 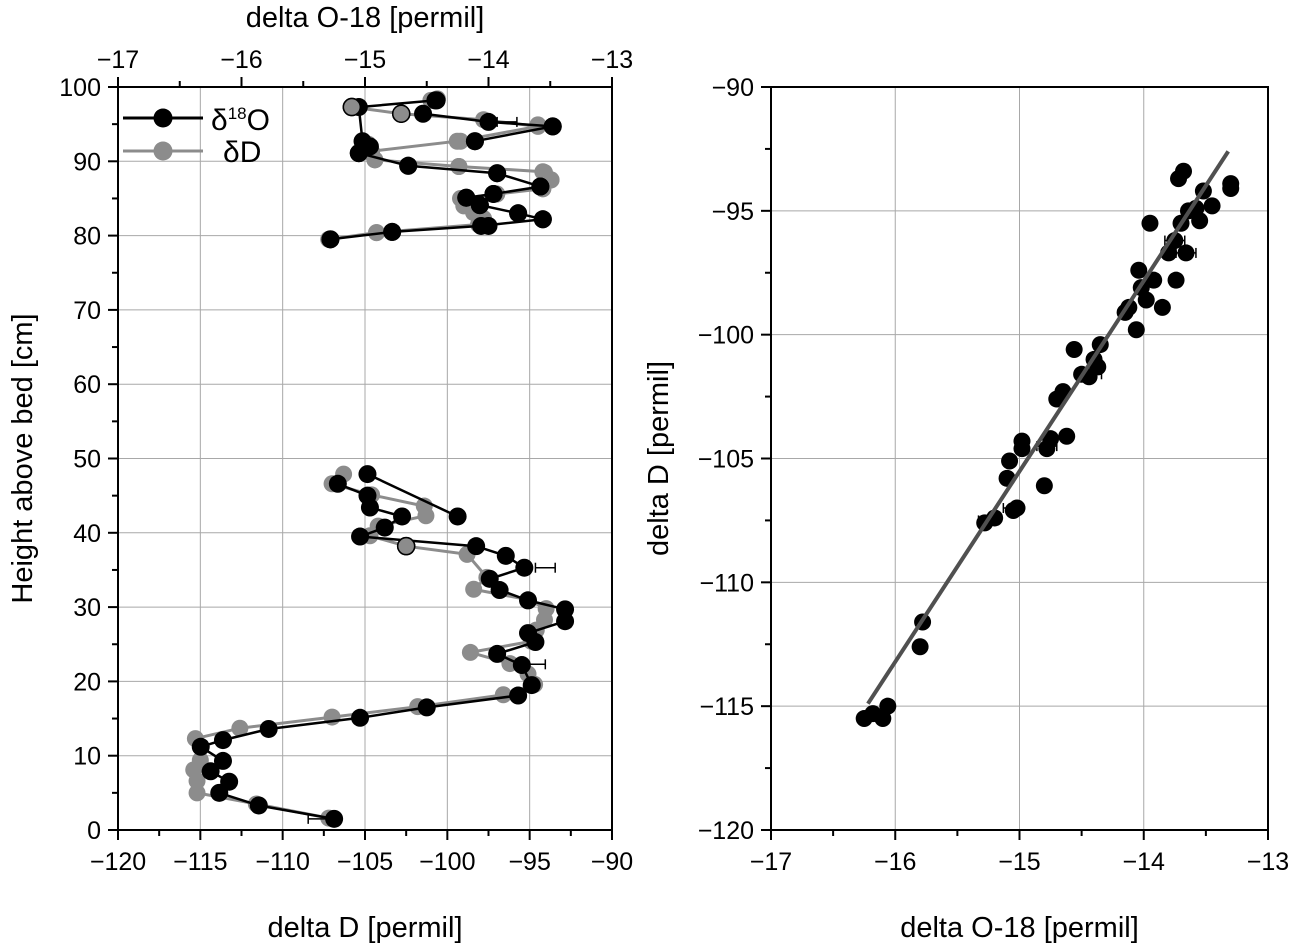 What do you see at coordinates (447, 862) in the screenshot?
I see `bottom-x-tick-label: −100` at bounding box center [447, 862].